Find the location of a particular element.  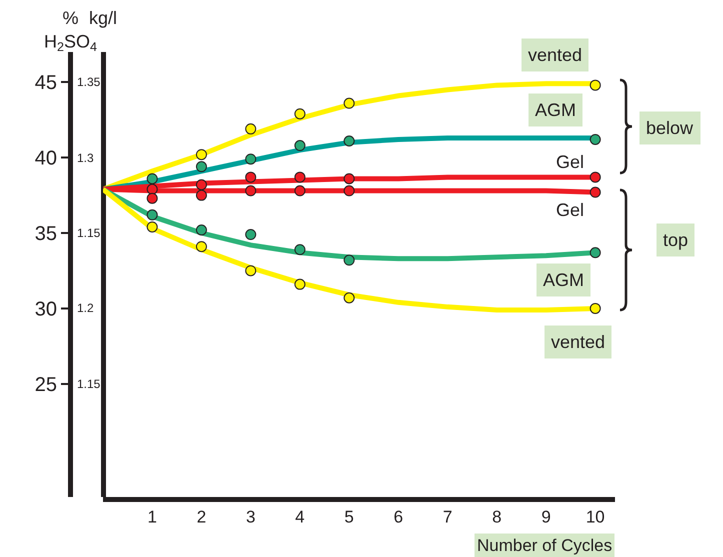

y-tick-label: 30 is located at coordinates (45, 309).